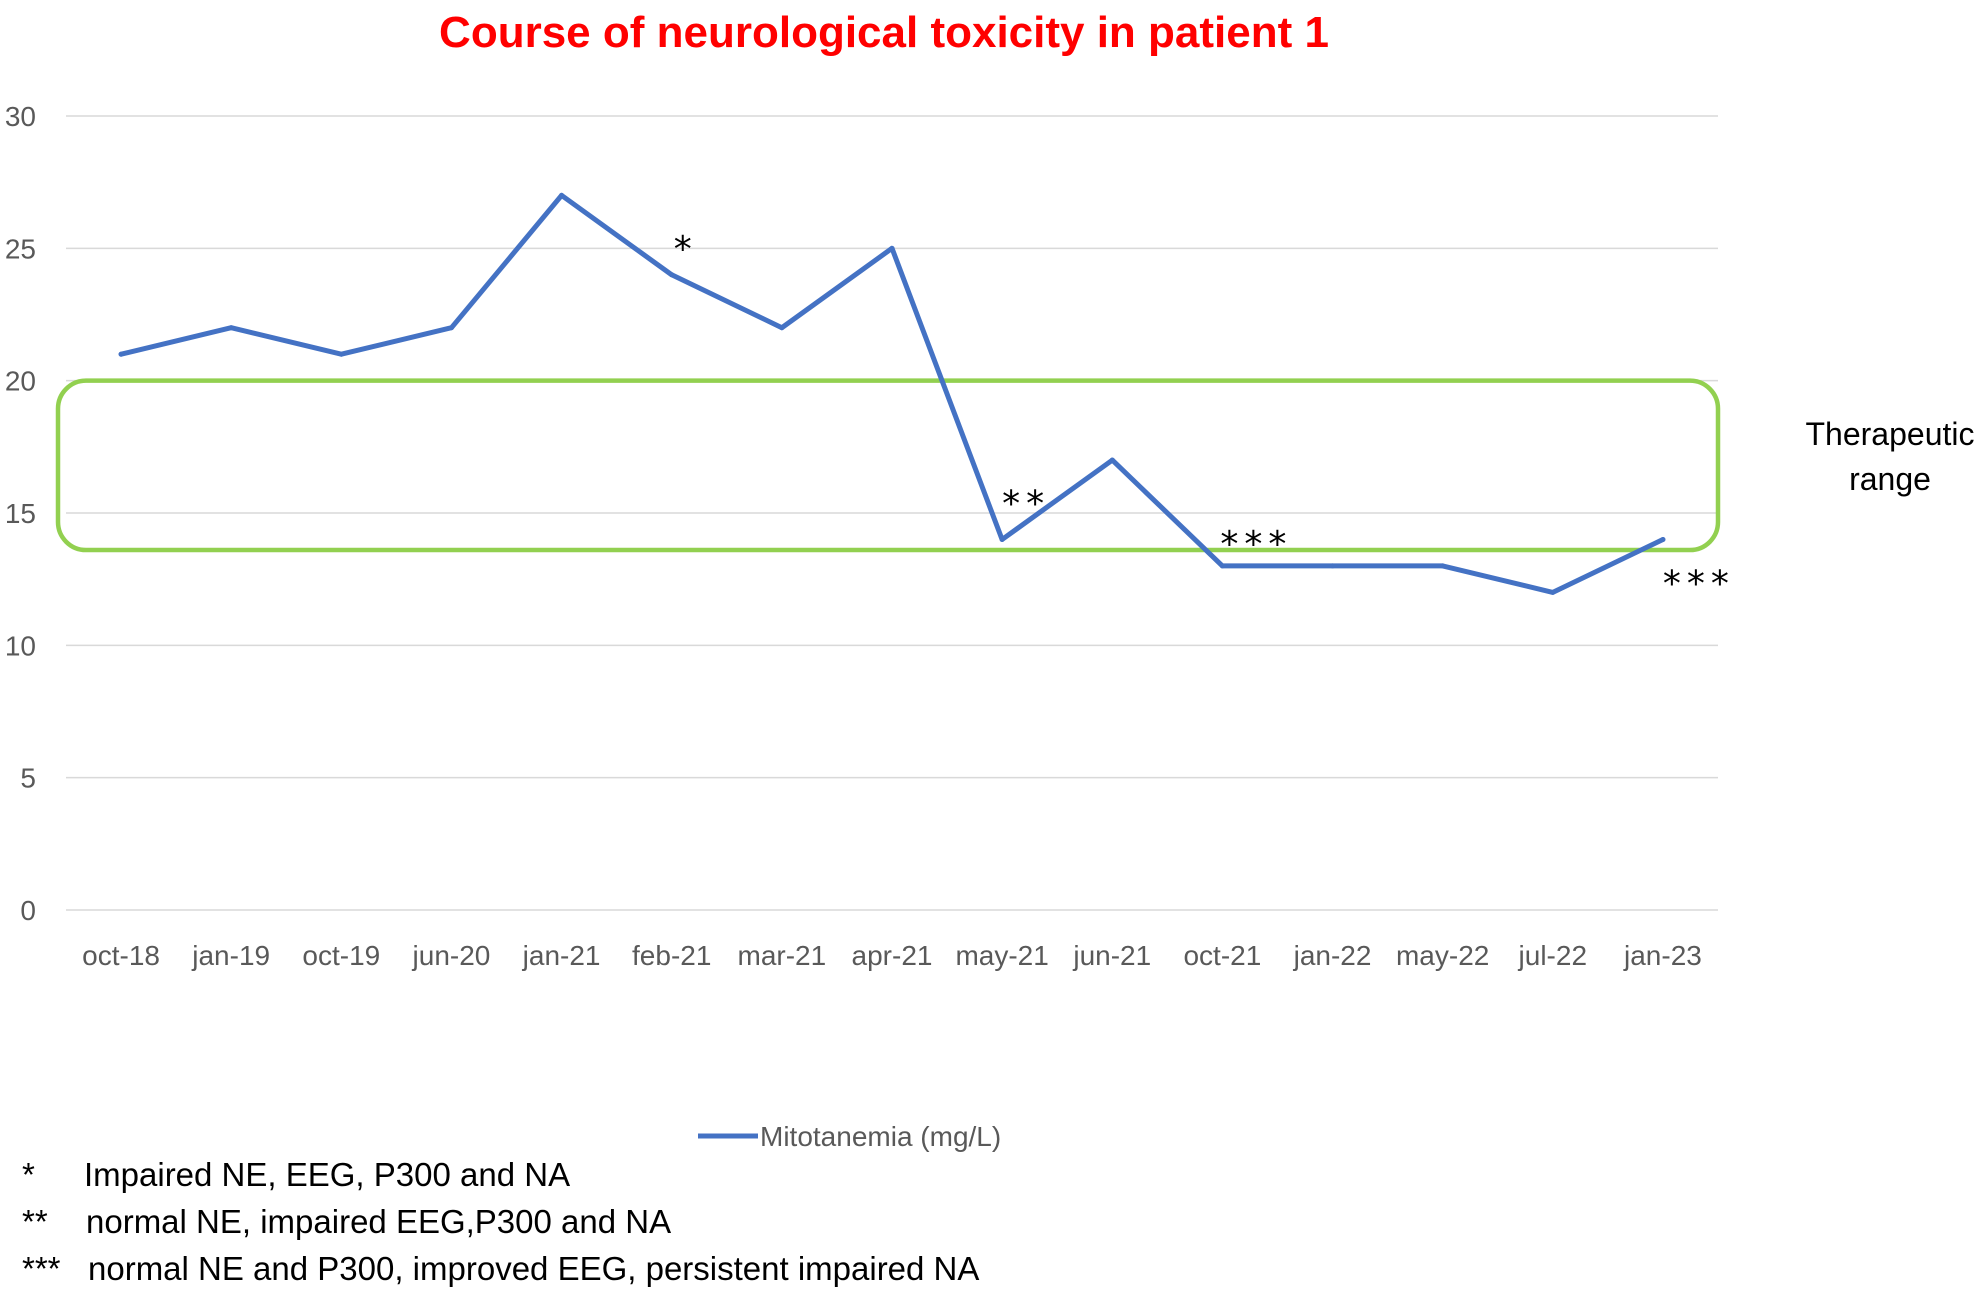  I want to click on footnote-1-text: Impaired NE, EEG, P300 and NA, so click(327, 1174).